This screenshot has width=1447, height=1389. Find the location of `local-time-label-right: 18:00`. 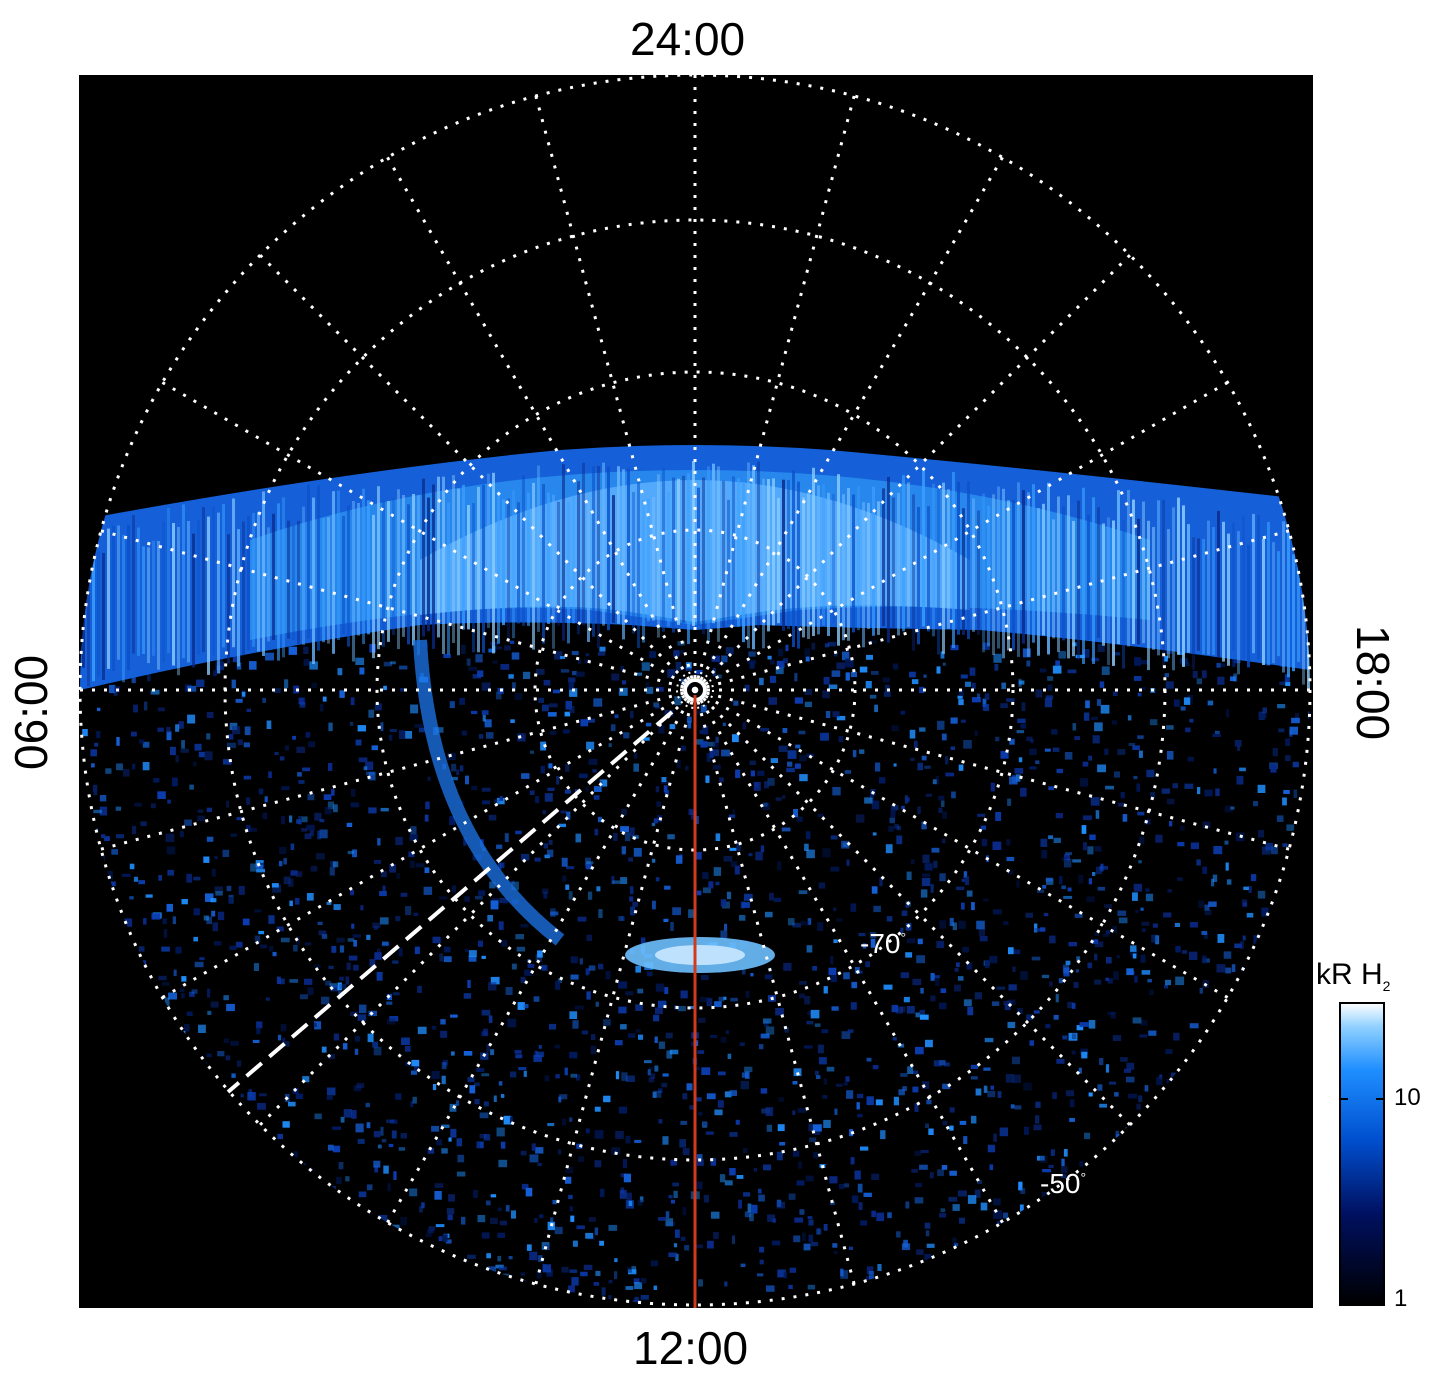

local-time-label-right: 18:00 is located at coordinates (1373, 683).